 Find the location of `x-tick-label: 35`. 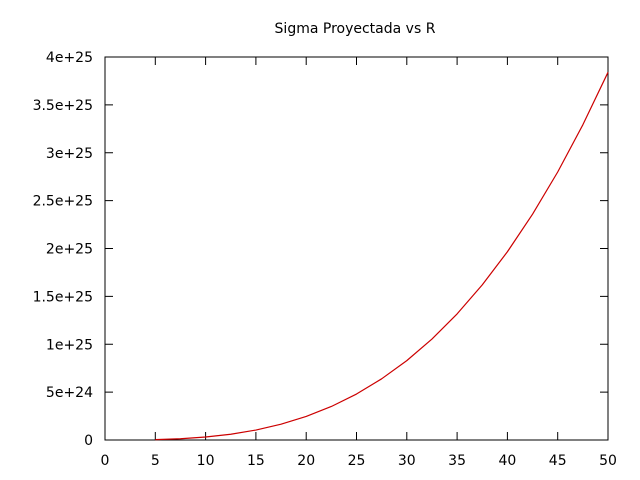

x-tick-label: 35 is located at coordinates (457, 461).